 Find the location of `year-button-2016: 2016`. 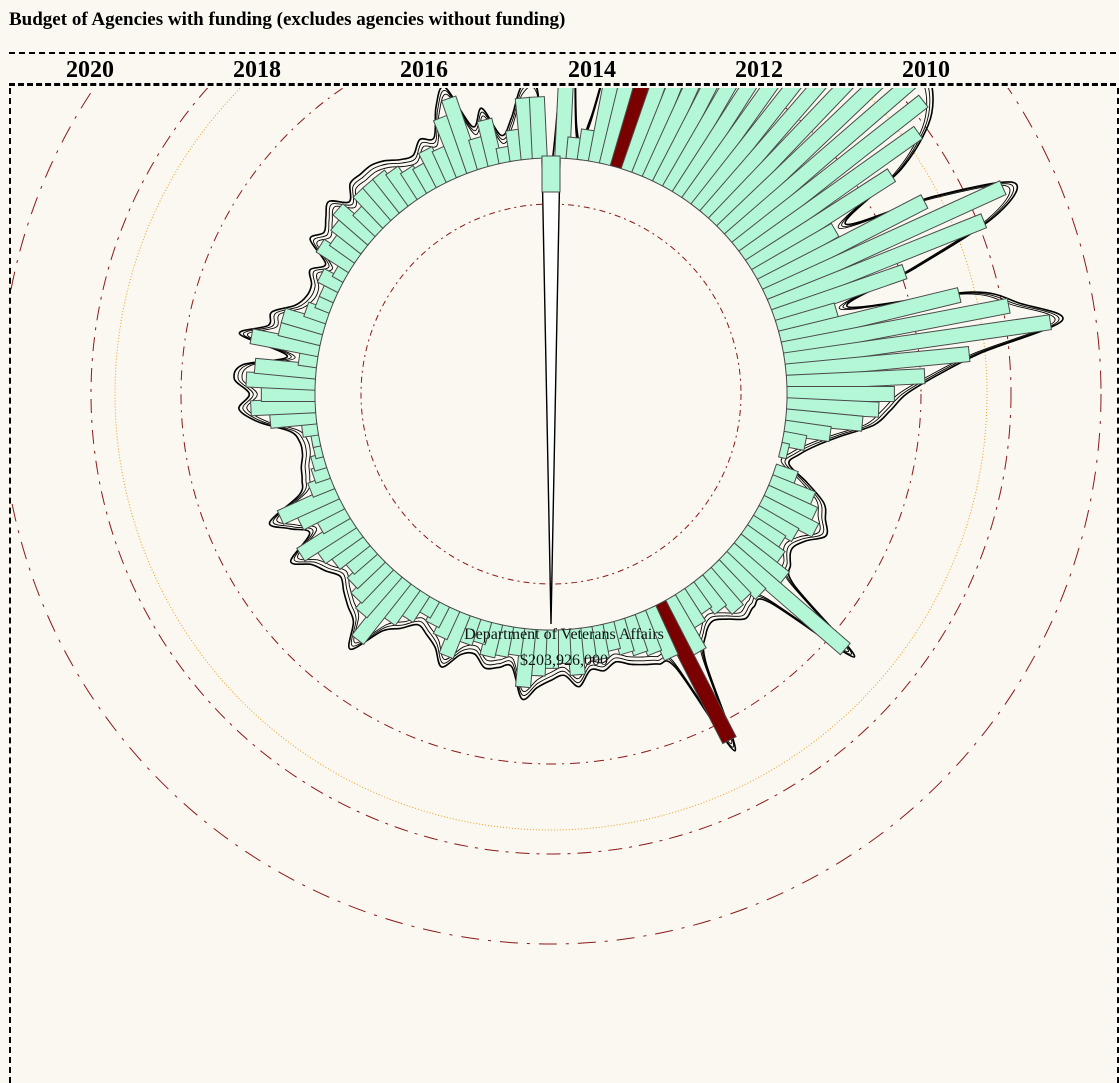

year-button-2016: 2016 is located at coordinates (424, 70).